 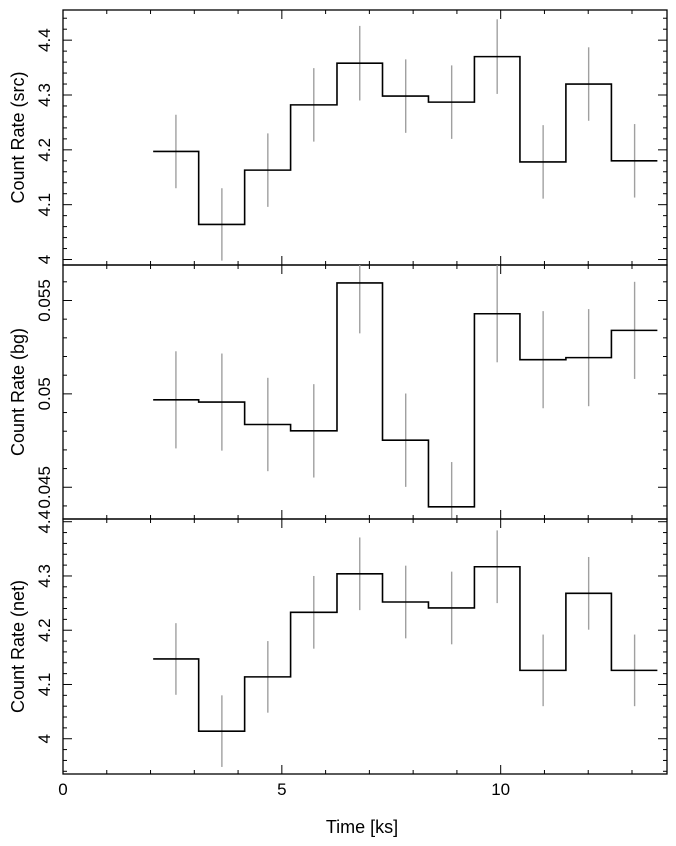 I want to click on x-tick-label: 0, so click(x=62, y=789).